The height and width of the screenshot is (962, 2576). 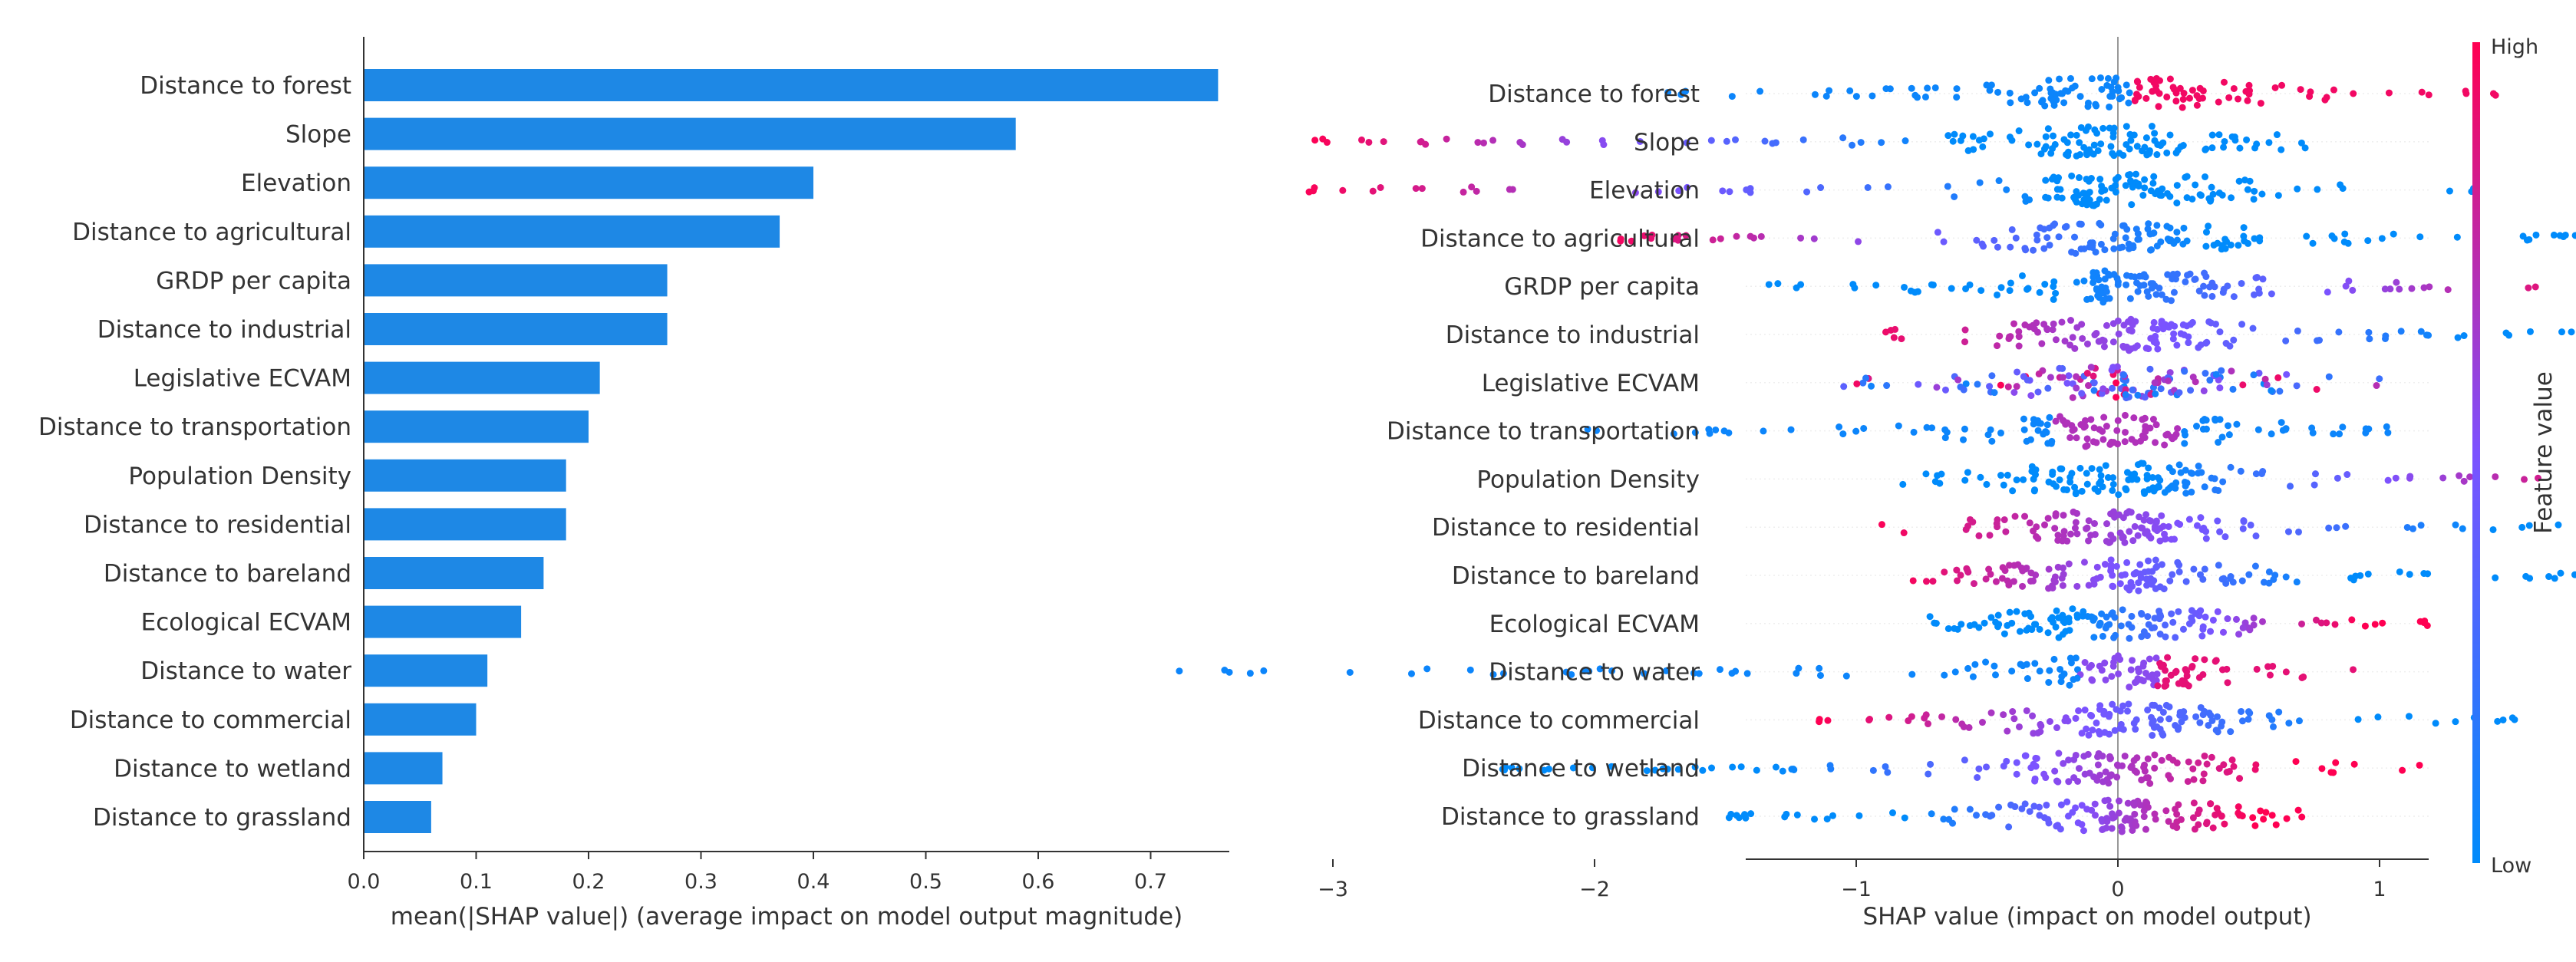 I want to click on bar-category-label: Population Density, so click(x=239, y=476).